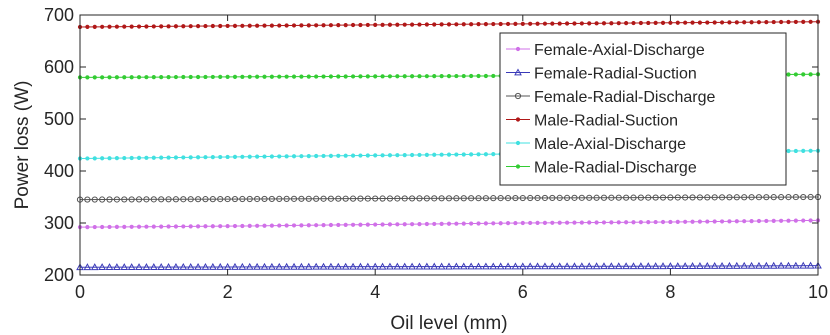  What do you see at coordinates (518, 119) in the screenshot?
I see `legend-marker` at bounding box center [518, 119].